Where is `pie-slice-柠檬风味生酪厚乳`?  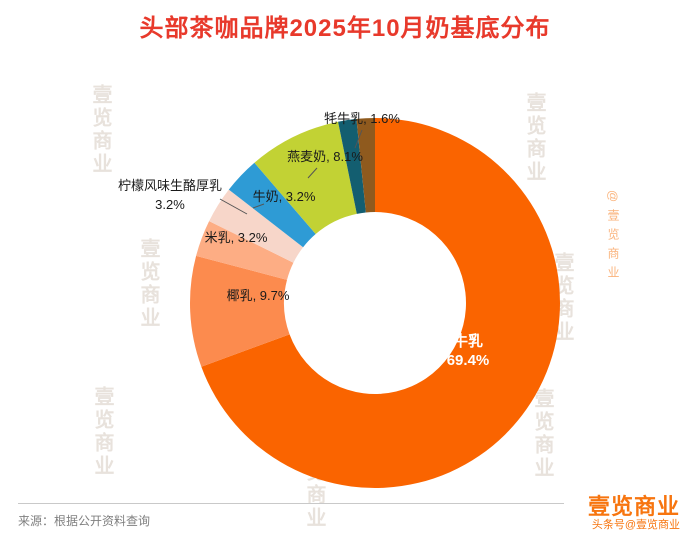
pie-slice-柠檬风味生酪厚乳 is located at coordinates (256, 226).